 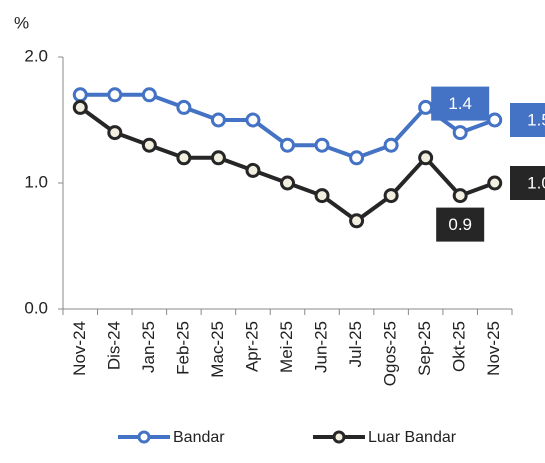 I want to click on x-tick-label: Jun-25, so click(x=321, y=347).